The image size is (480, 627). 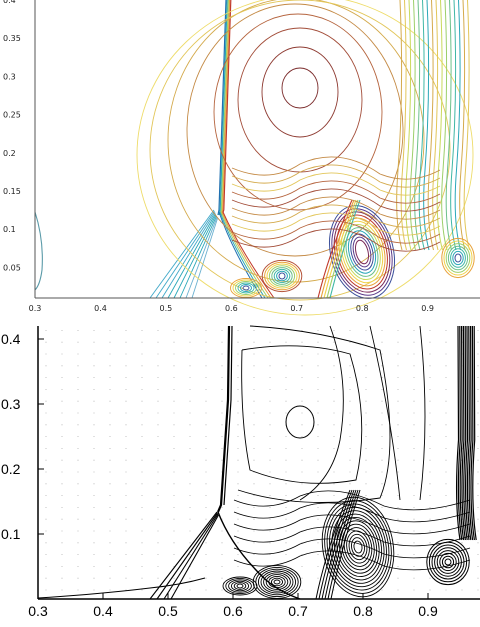 What do you see at coordinates (233, 606) in the screenshot?
I see `bottom-x-tick-labels: 0.3 0.4 0.5 0.6 0.7 0.8 0.9` at bounding box center [233, 606].